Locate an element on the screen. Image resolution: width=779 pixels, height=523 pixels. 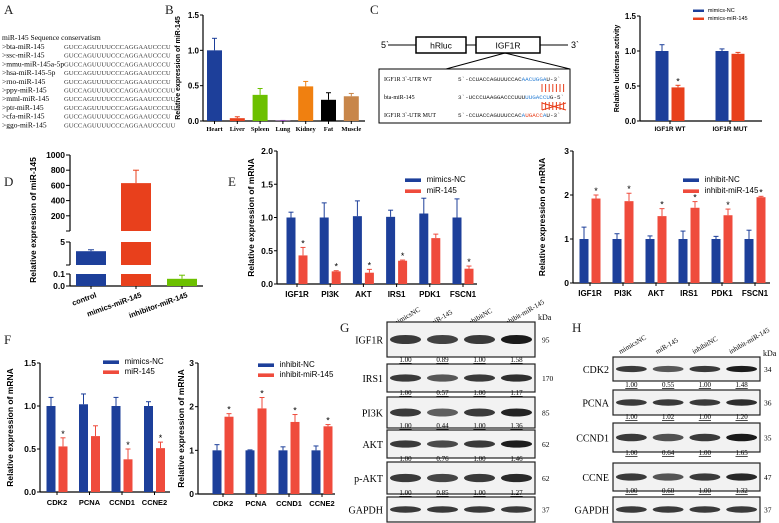
y-tick-label: 1.0 is located at coordinates (631, 51).